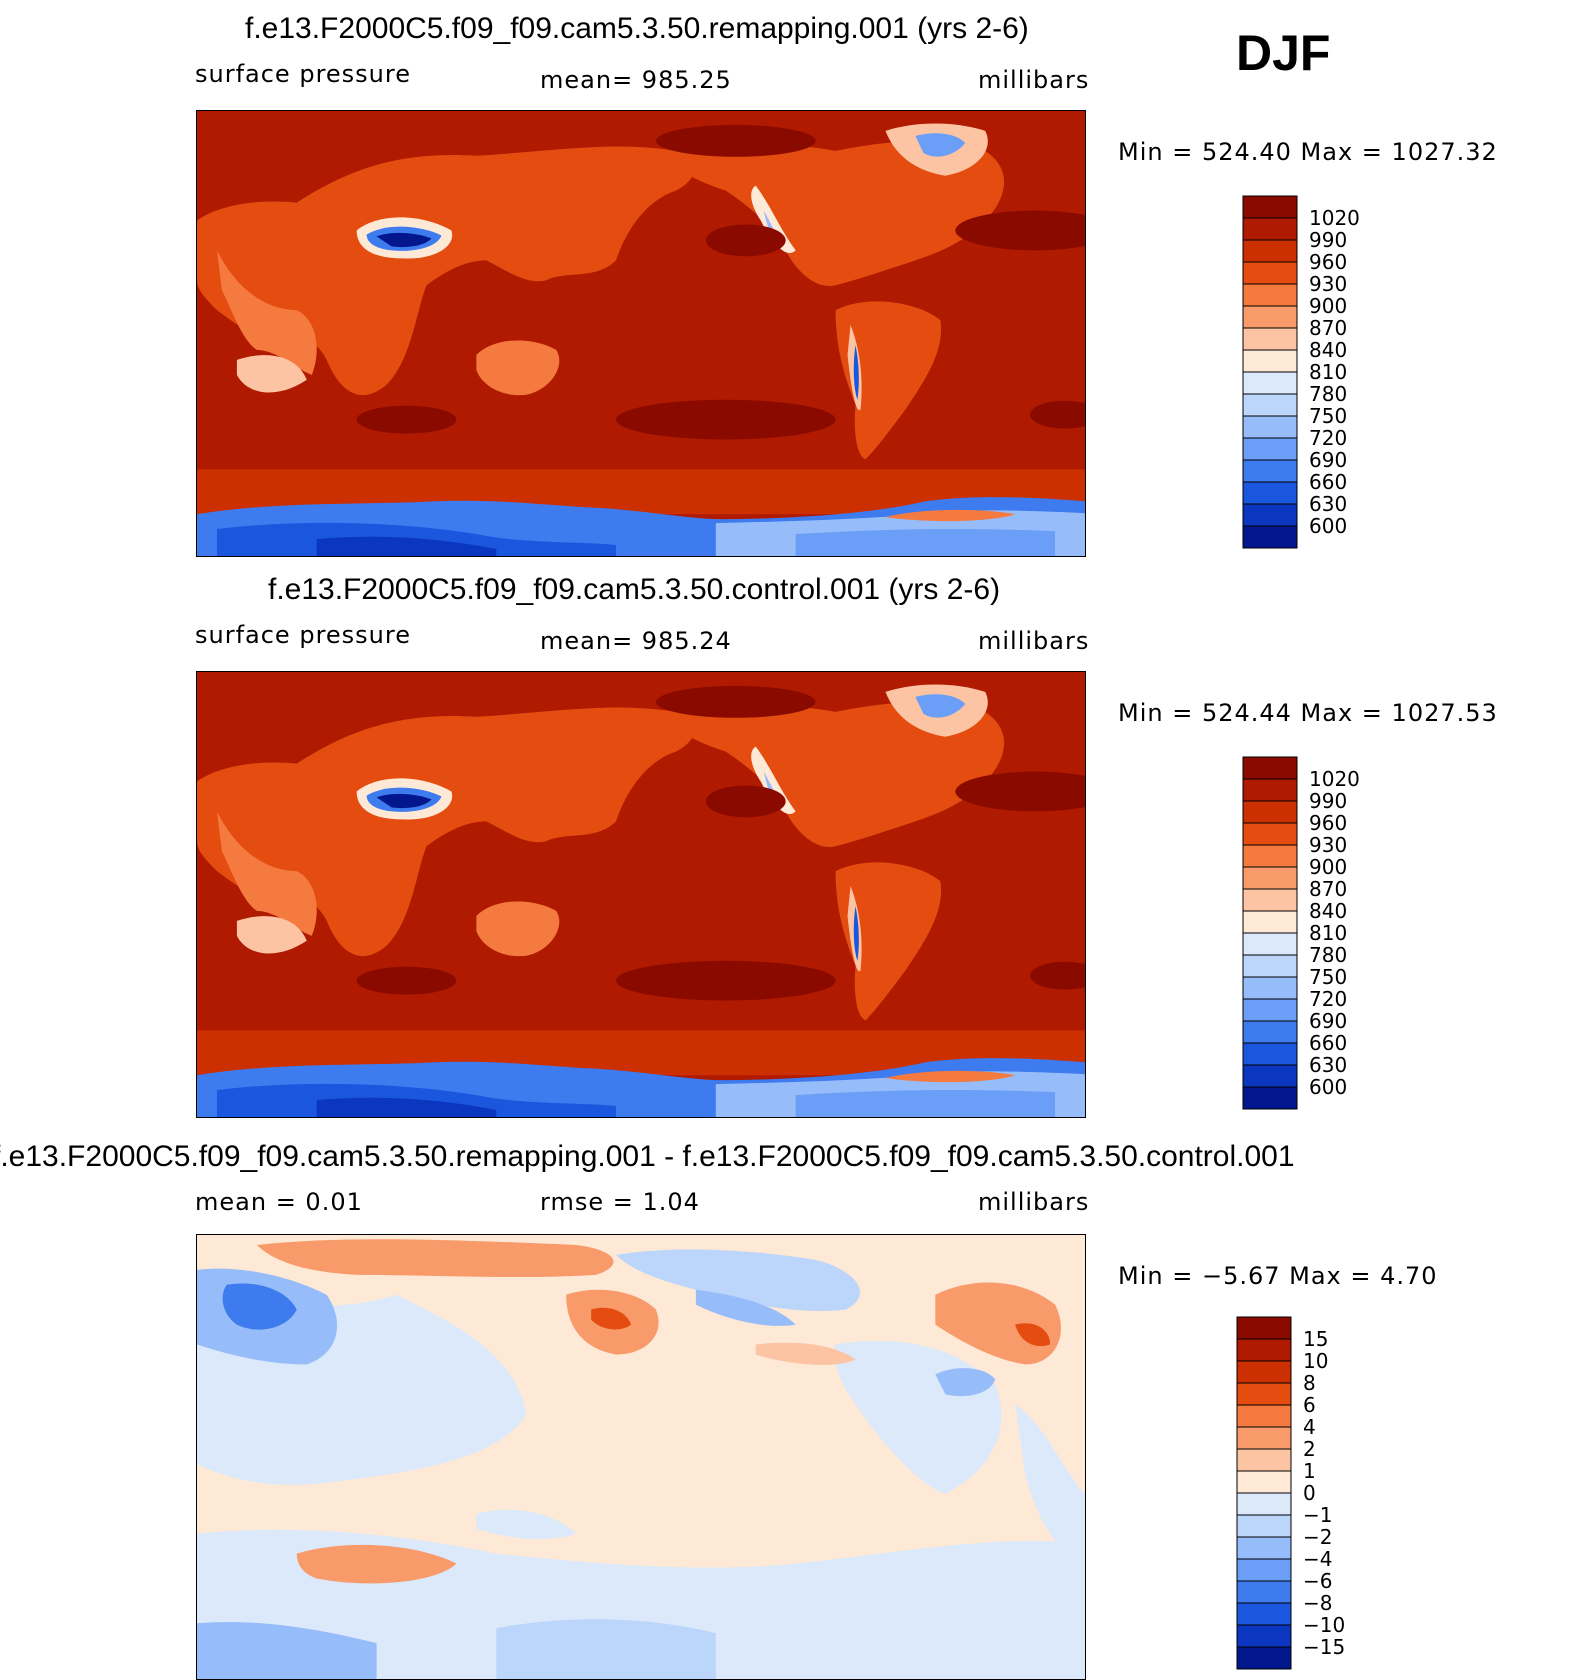  What do you see at coordinates (1328, 328) in the screenshot?
I see `panel-1-colorbar-tick-label: 870` at bounding box center [1328, 328].